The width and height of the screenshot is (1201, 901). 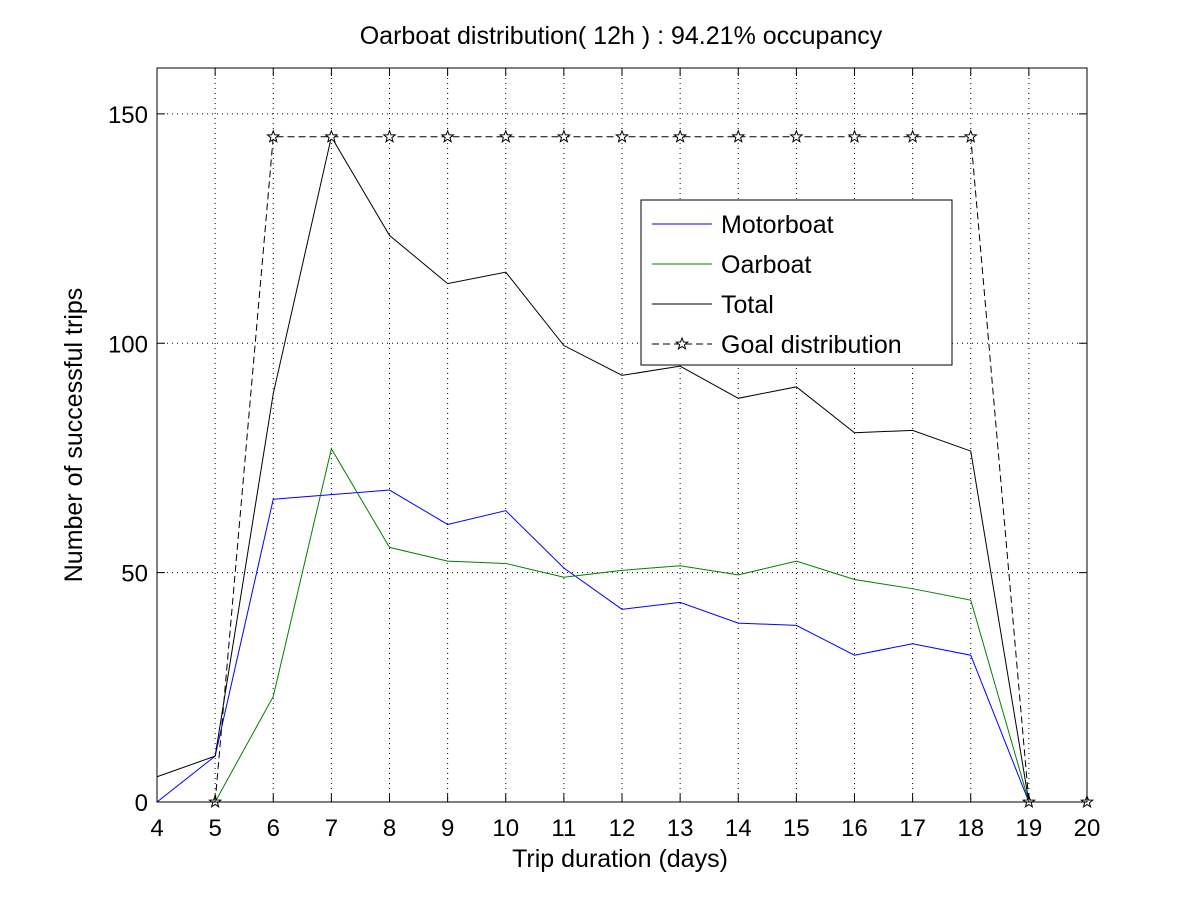 What do you see at coordinates (796, 828) in the screenshot?
I see `x-tick-label: 15` at bounding box center [796, 828].